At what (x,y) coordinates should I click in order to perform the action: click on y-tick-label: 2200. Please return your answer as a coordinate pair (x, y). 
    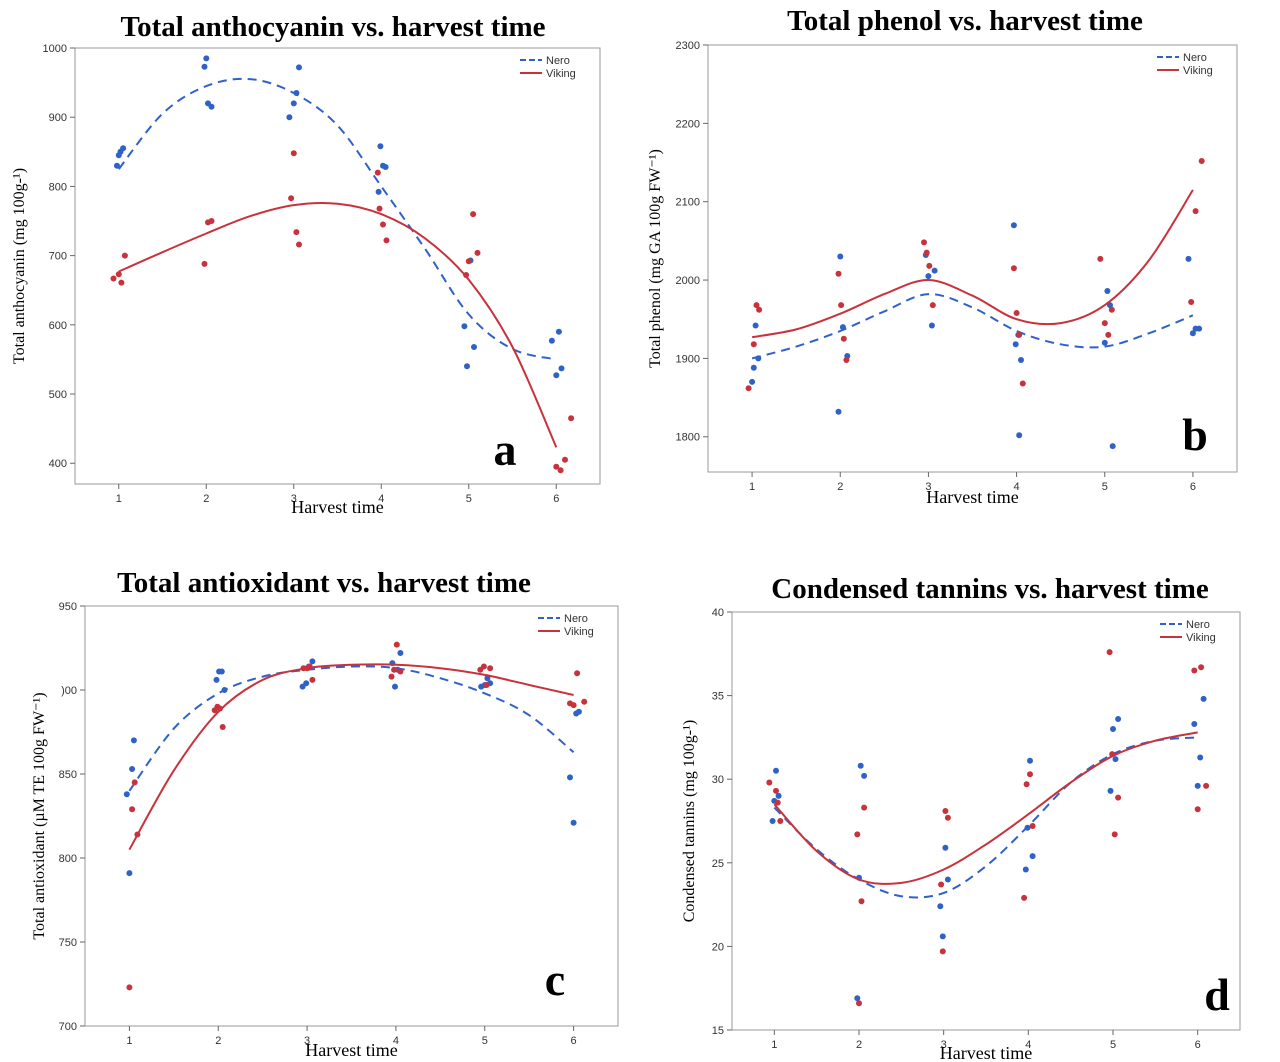
    Looking at the image, I should click on (688, 124).